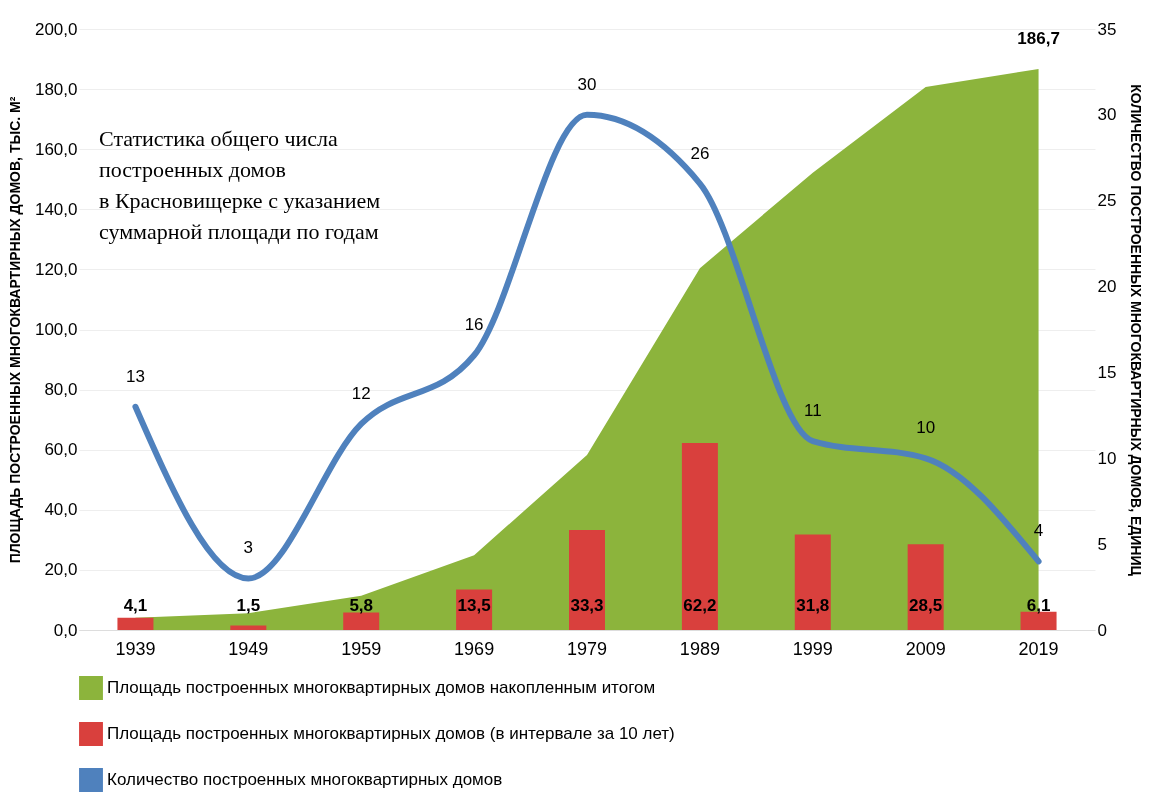 The width and height of the screenshot is (1150, 803). What do you see at coordinates (248, 648) in the screenshot?
I see `x-tick-label: 1949` at bounding box center [248, 648].